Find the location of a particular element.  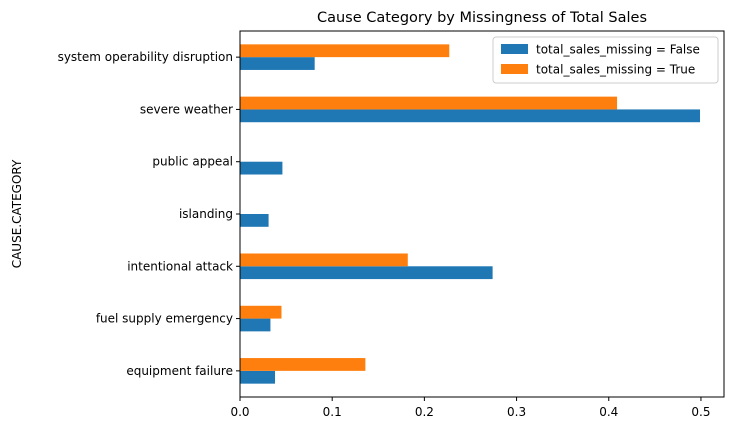

x-tick-label: 0.2 is located at coordinates (424, 412).